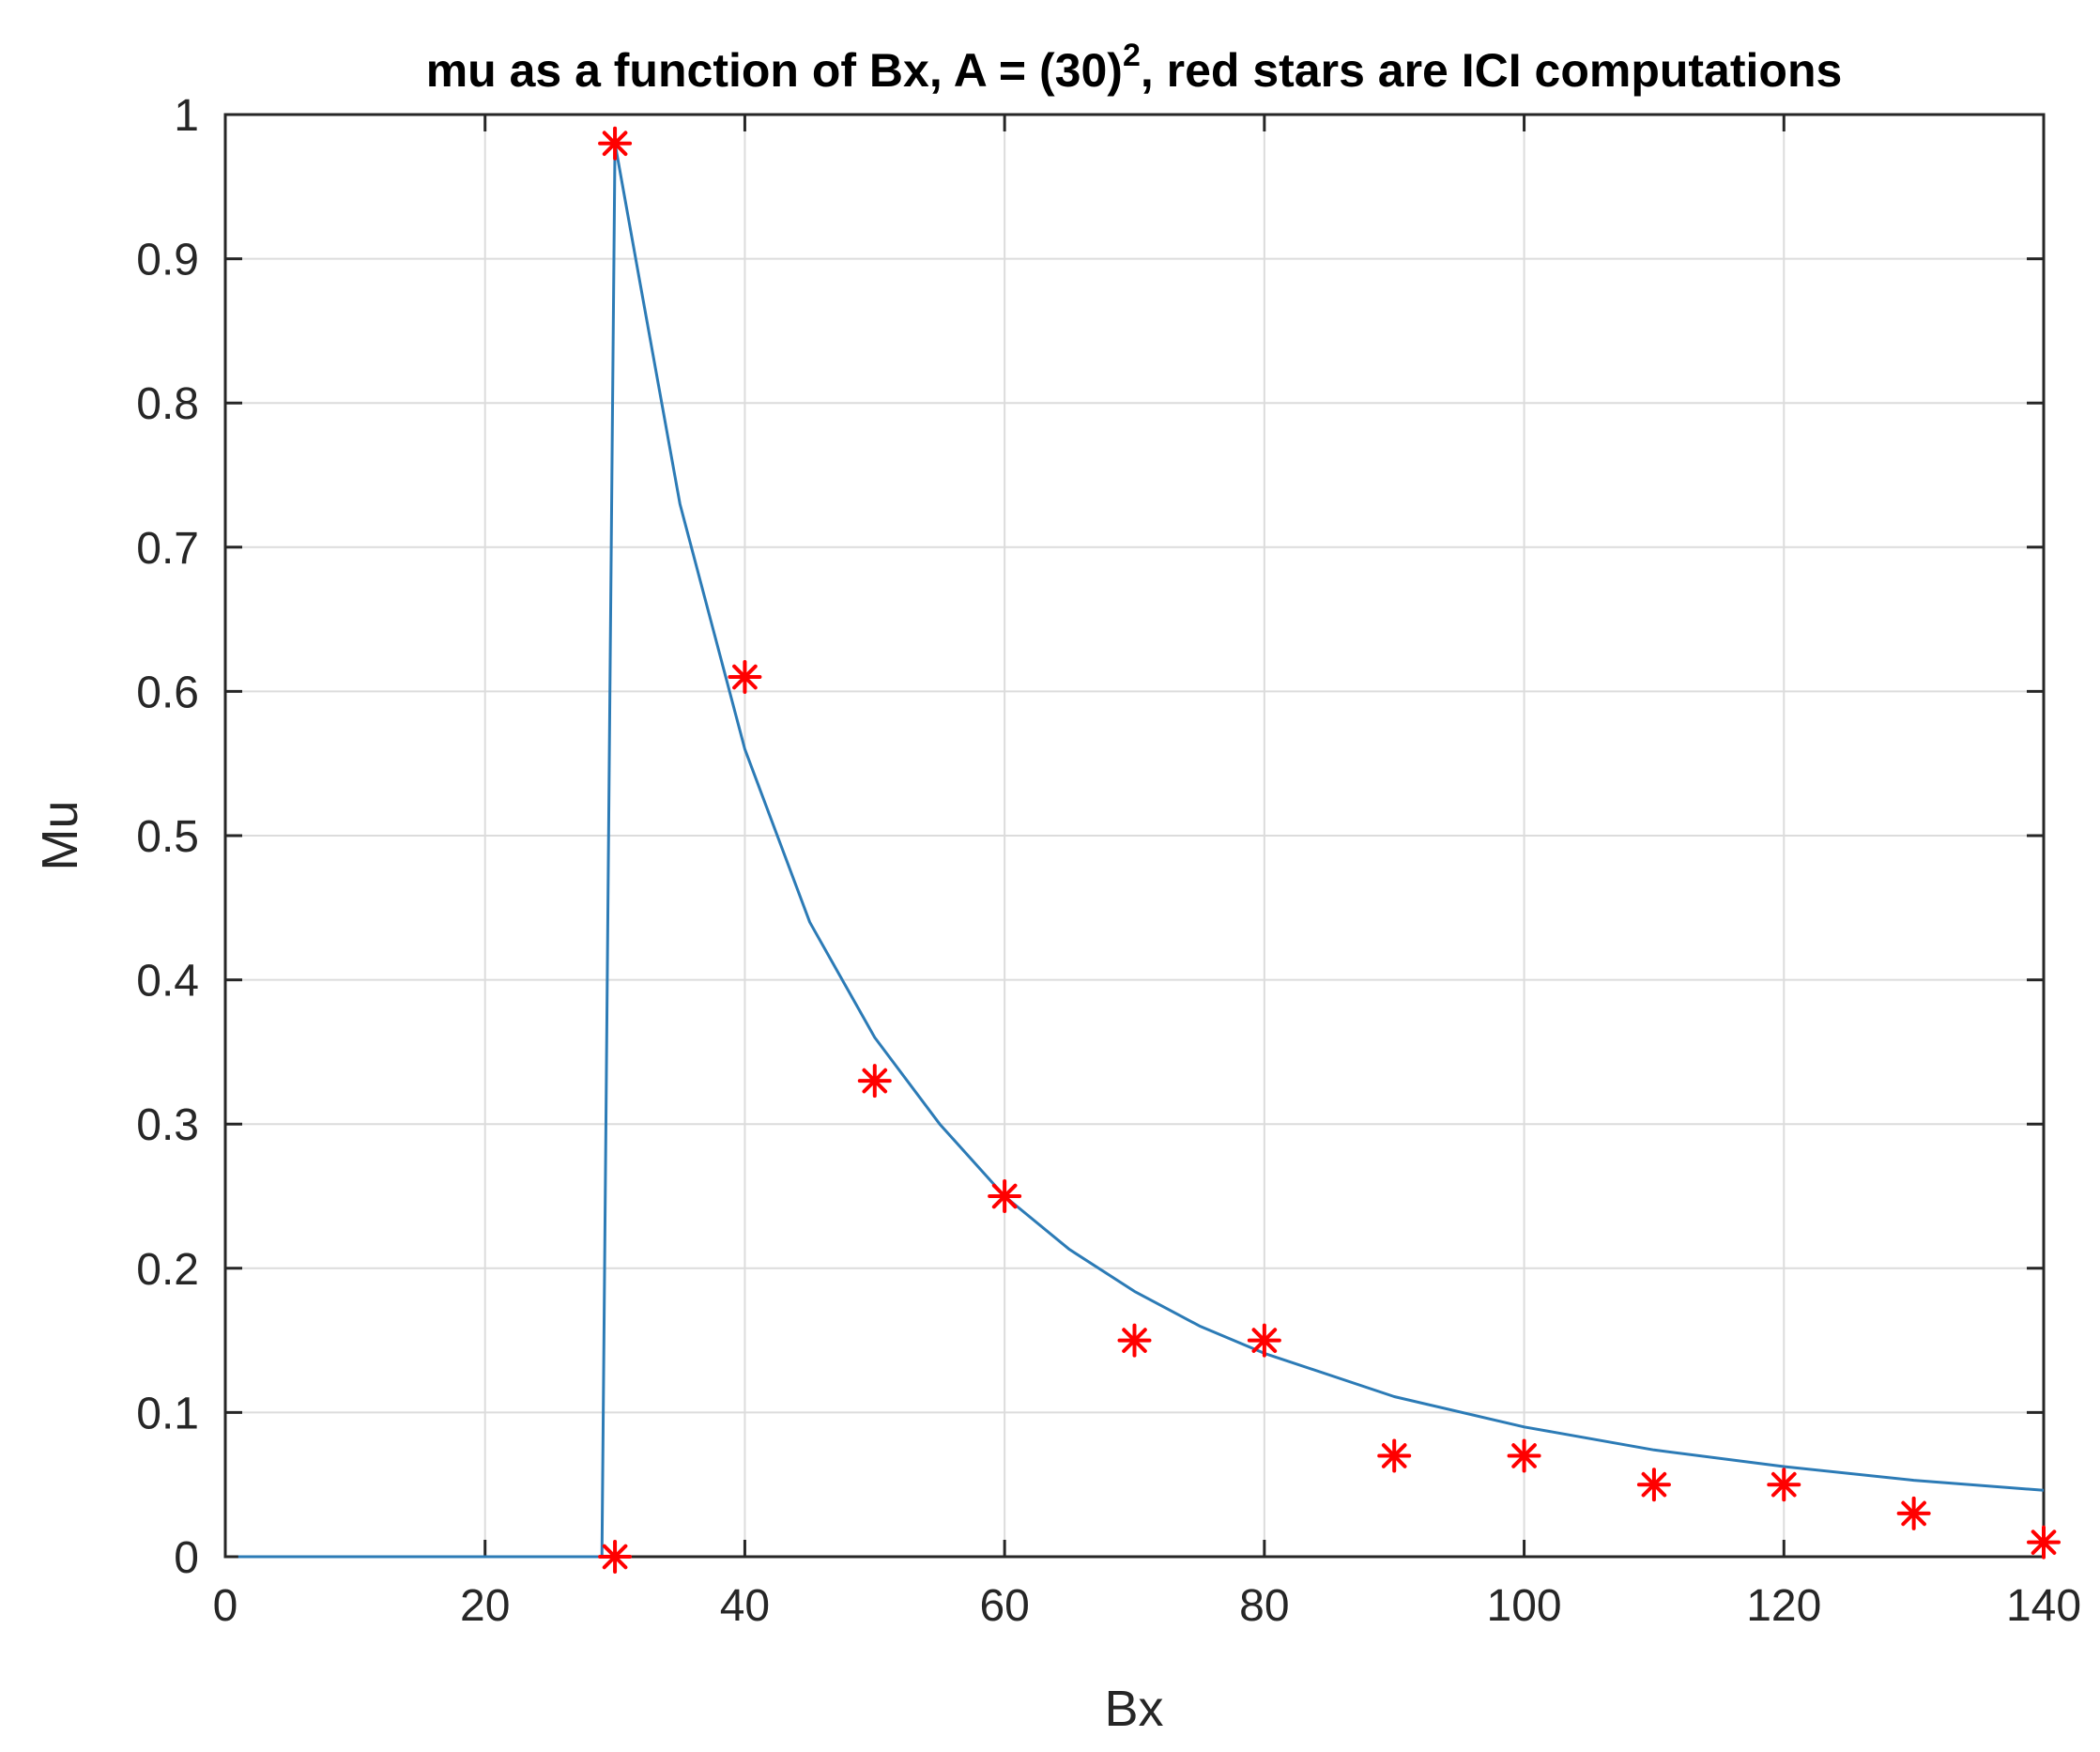  Describe the element at coordinates (1147, 1606) in the screenshot. I see `x-tick-labels: 0 20 40 60 80 100 120 140` at that location.